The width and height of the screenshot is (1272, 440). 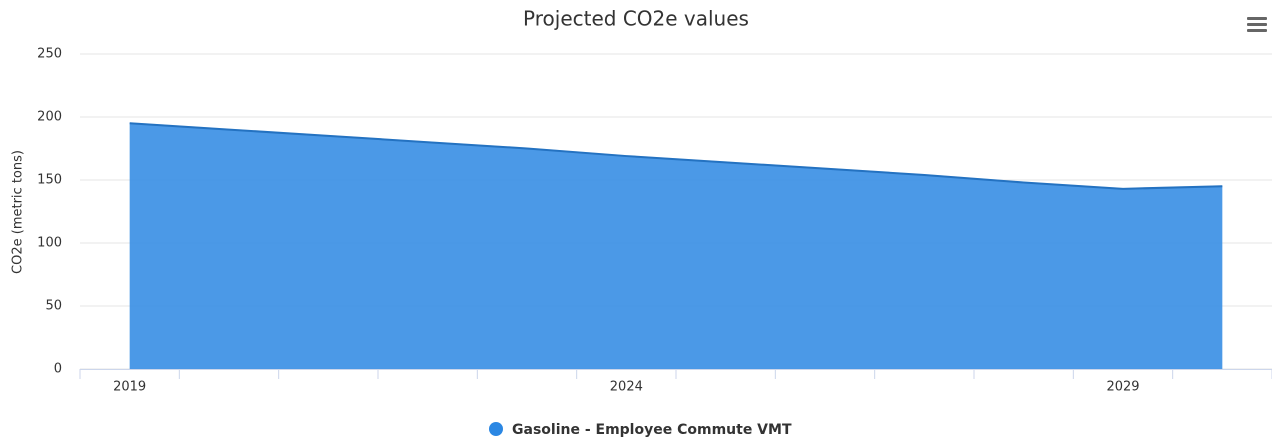 I want to click on y-tick-label: 200, so click(x=49, y=117).